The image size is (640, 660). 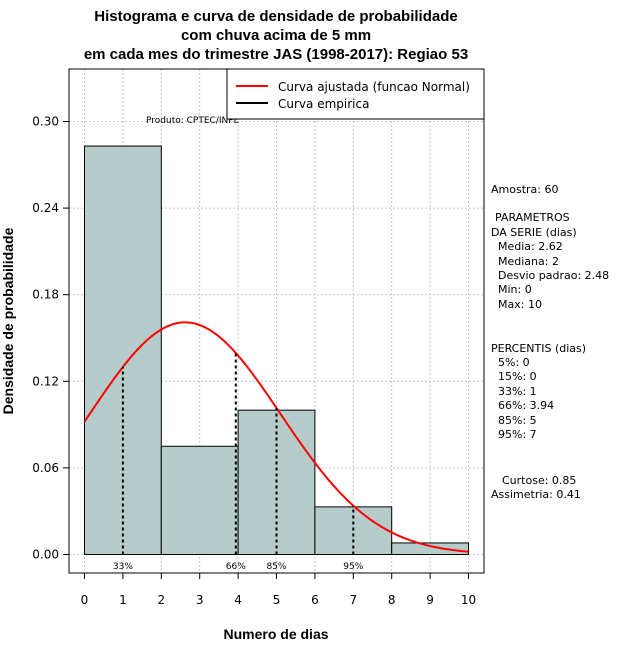 I want to click on y-tick-label-0.30: 0.30, so click(x=45, y=122).